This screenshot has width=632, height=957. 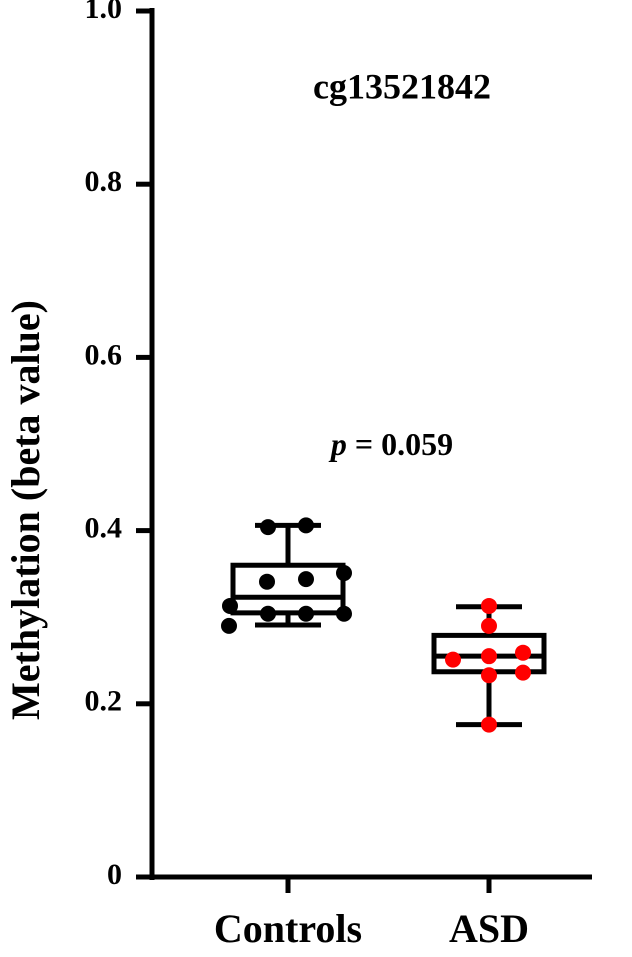 I want to click on y-axis-label: Methylation (beta value), so click(x=25, y=510).